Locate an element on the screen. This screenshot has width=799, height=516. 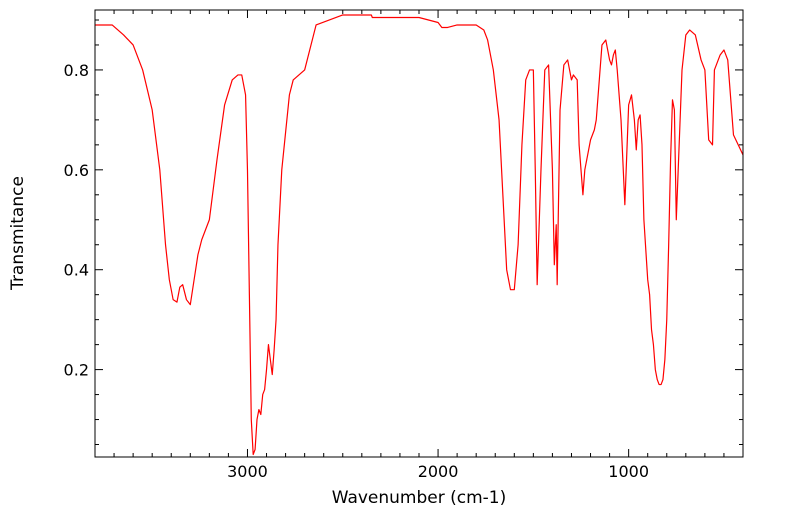
x-tick-label: 2000 is located at coordinates (438, 471).